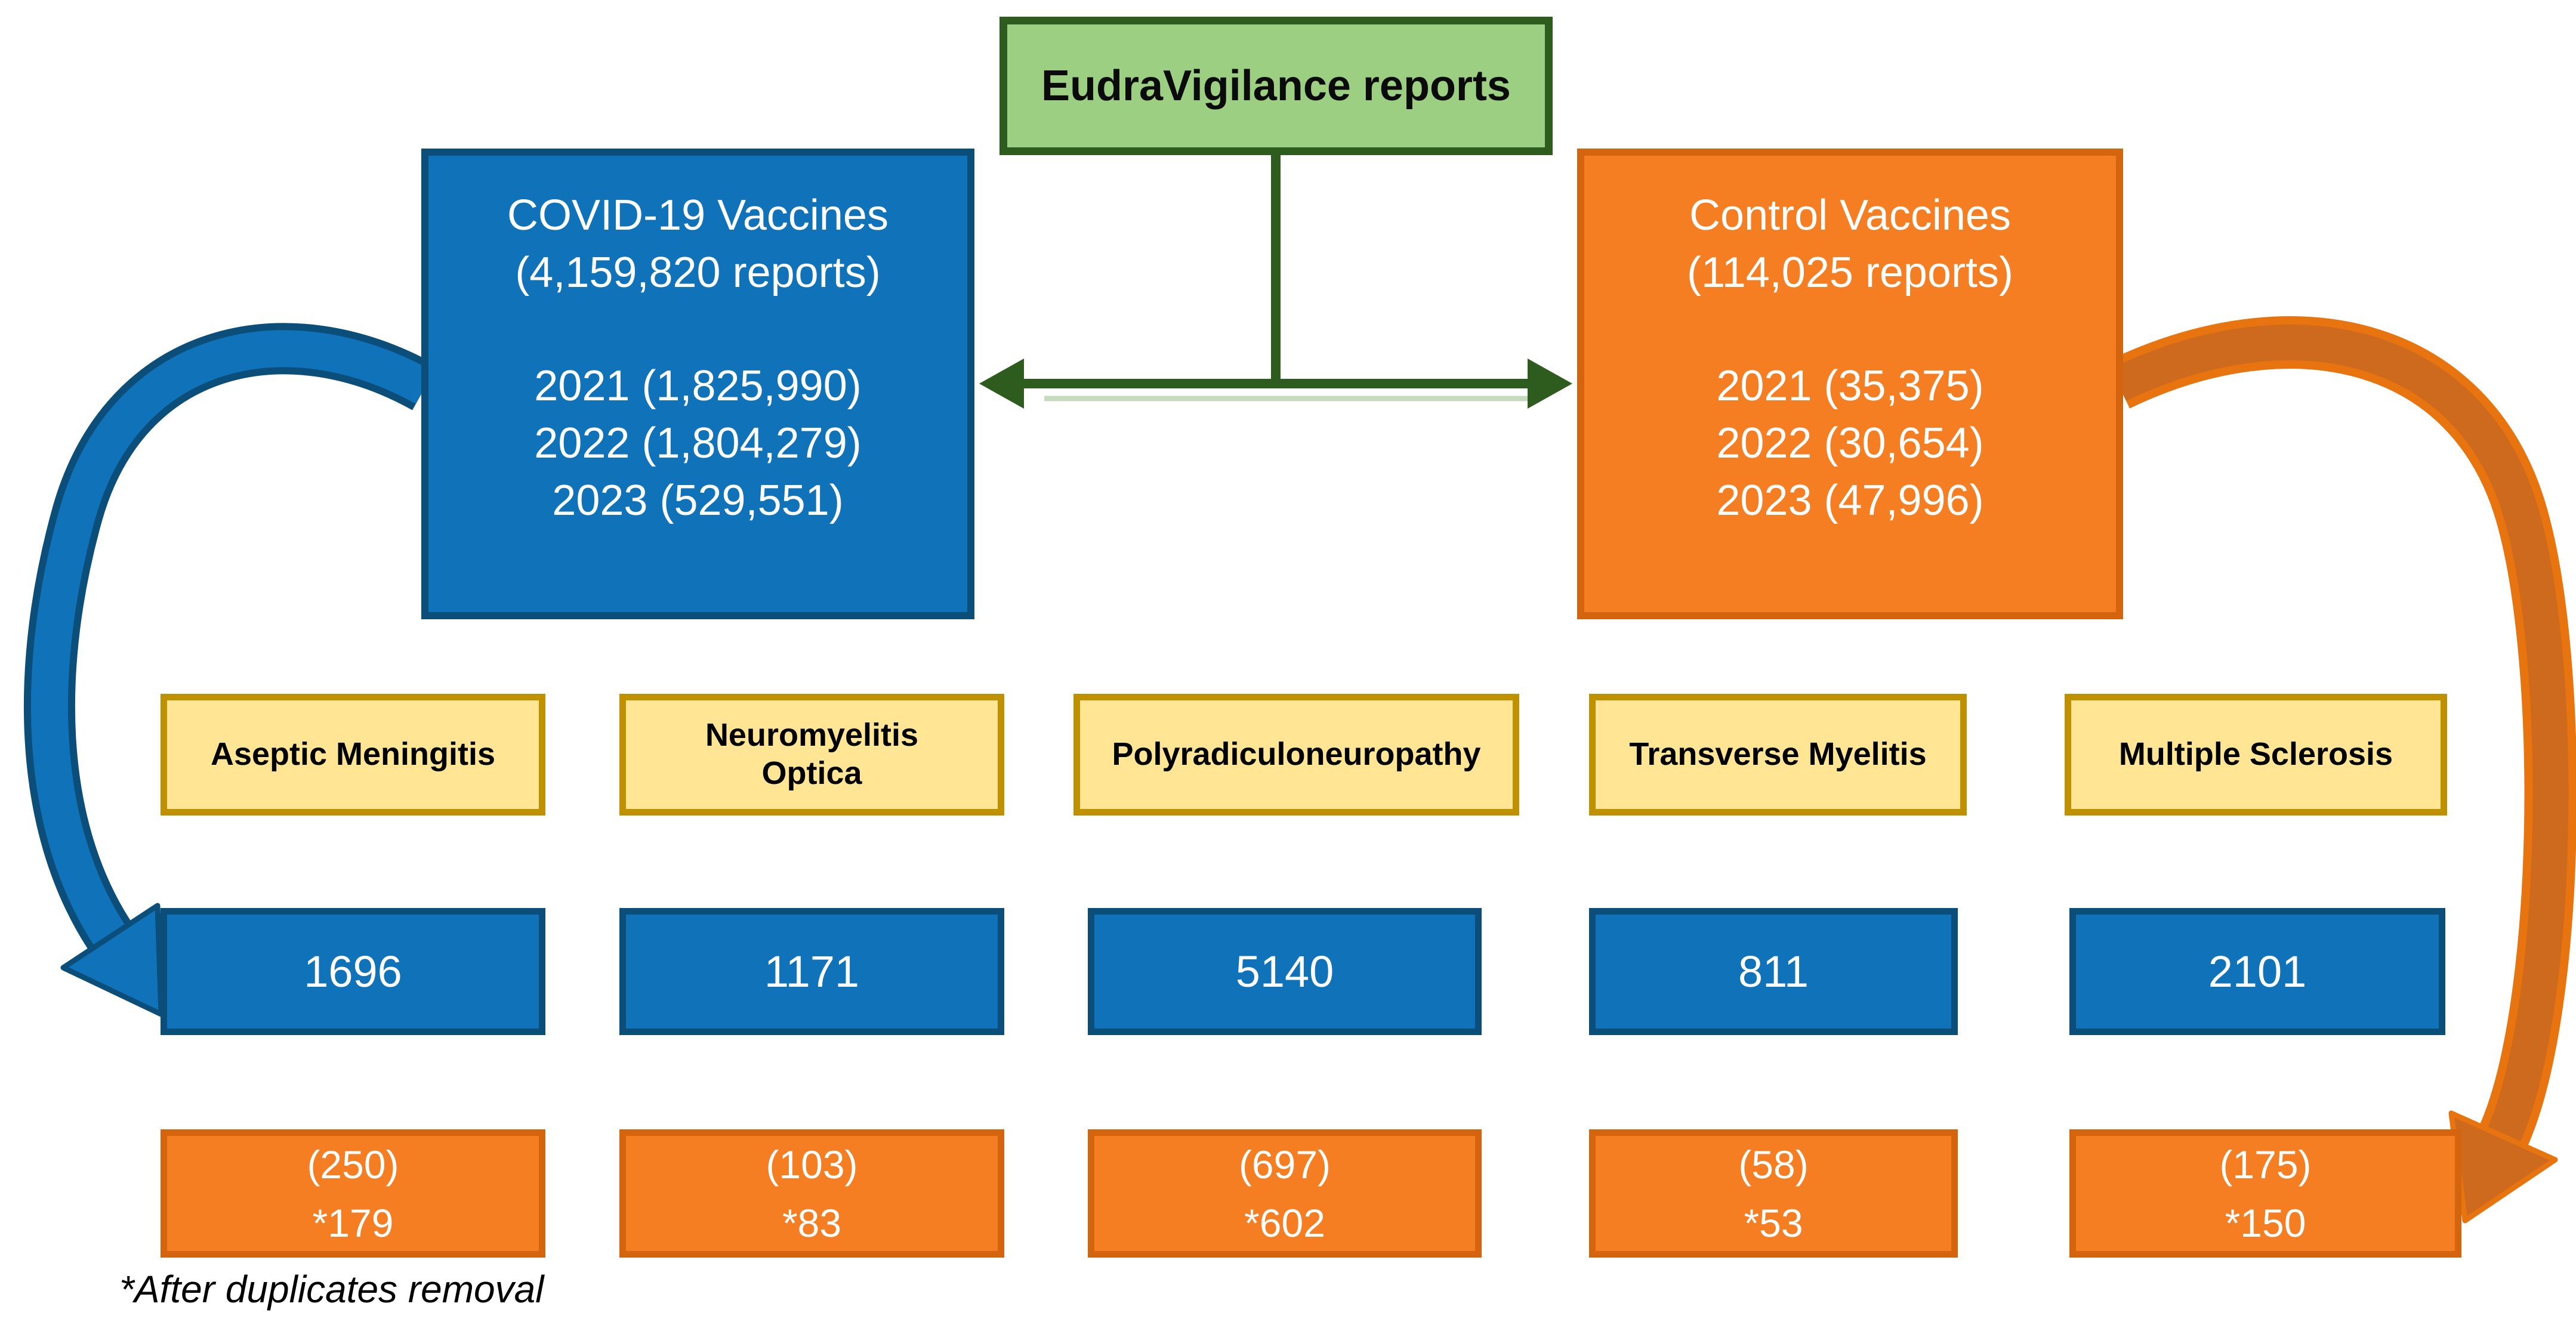 This screenshot has height=1328, width=2576. What do you see at coordinates (812, 1164) in the screenshot?
I see `control-count-value: (103)` at bounding box center [812, 1164].